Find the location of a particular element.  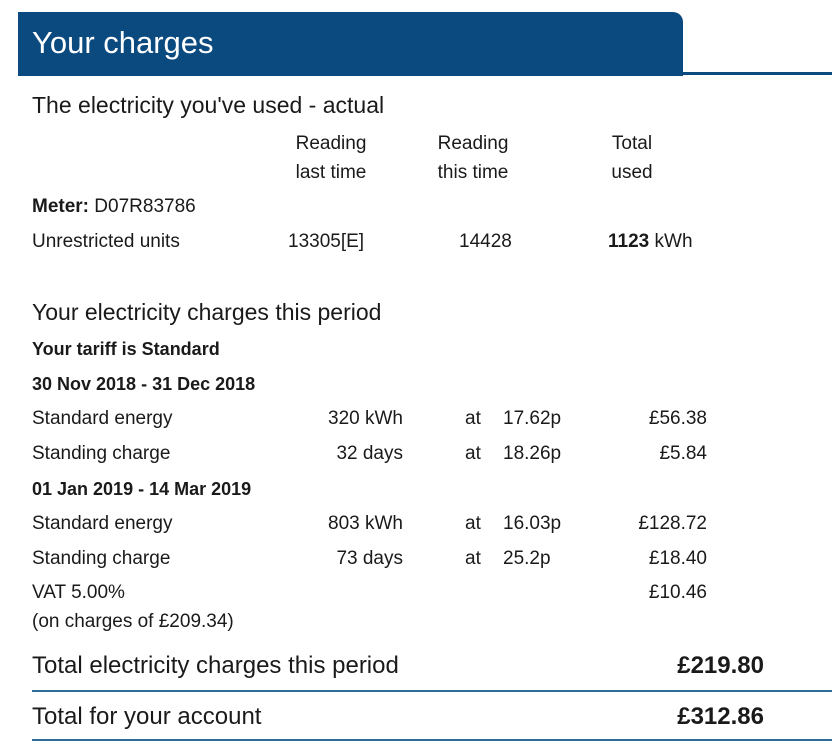

total-used-unit: kWh is located at coordinates (673, 241).